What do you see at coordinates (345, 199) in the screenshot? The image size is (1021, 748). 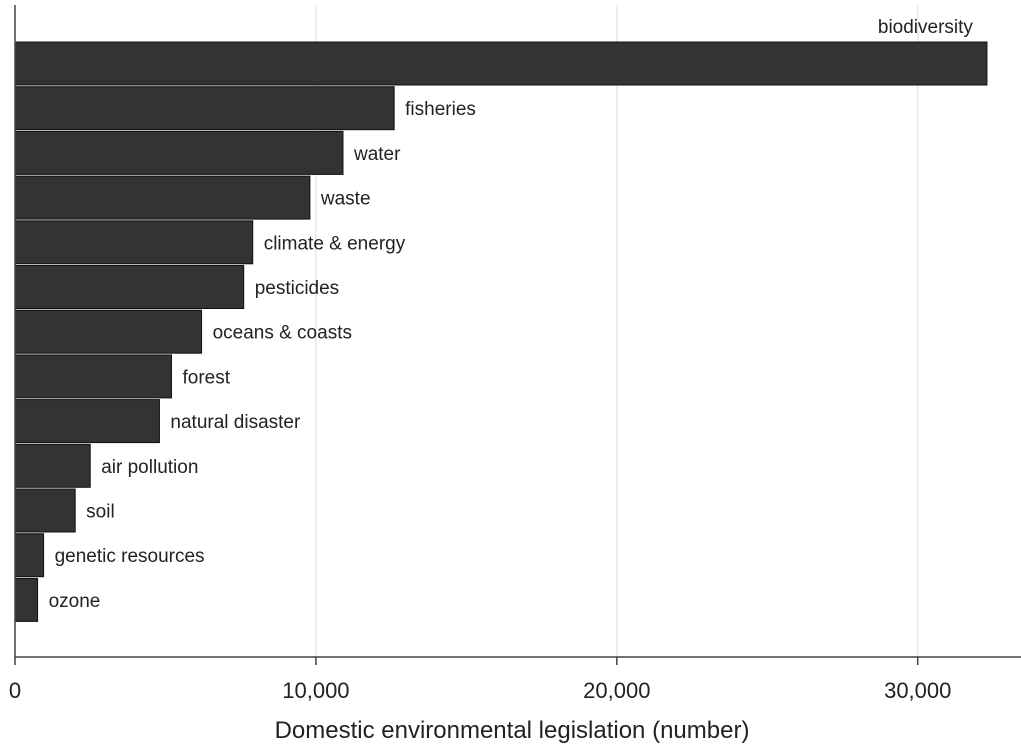 I see `bar-label-waste: waste` at bounding box center [345, 199].